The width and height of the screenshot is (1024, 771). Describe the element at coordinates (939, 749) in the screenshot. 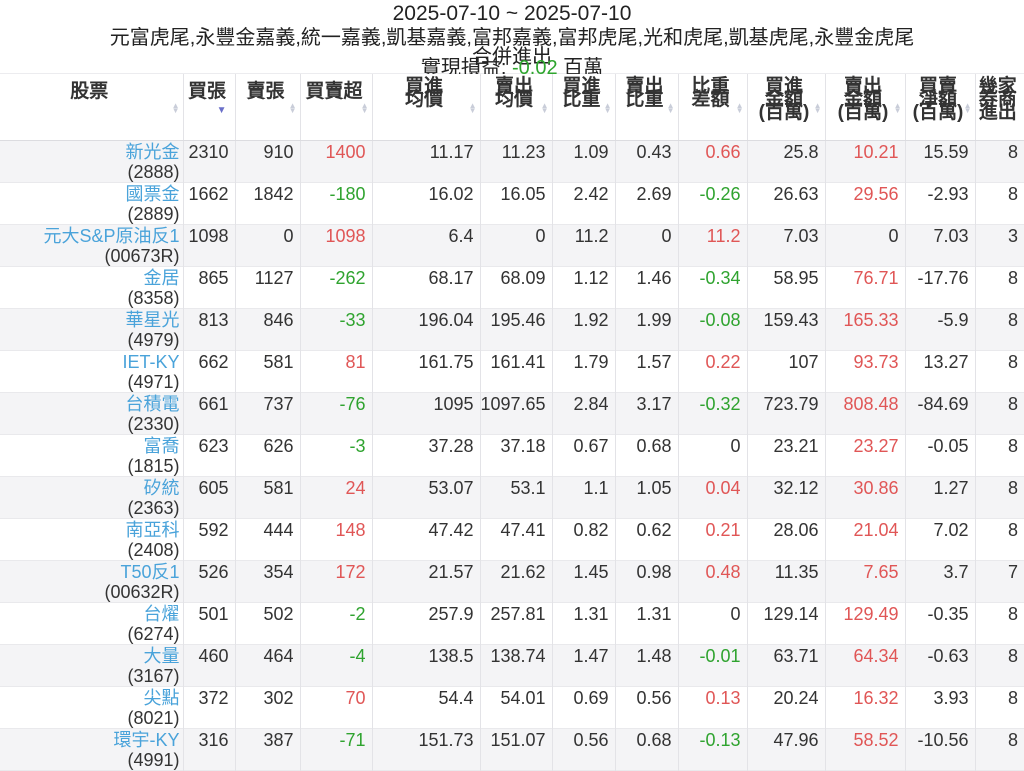

I see `cell-net-amount: -10.56` at that location.